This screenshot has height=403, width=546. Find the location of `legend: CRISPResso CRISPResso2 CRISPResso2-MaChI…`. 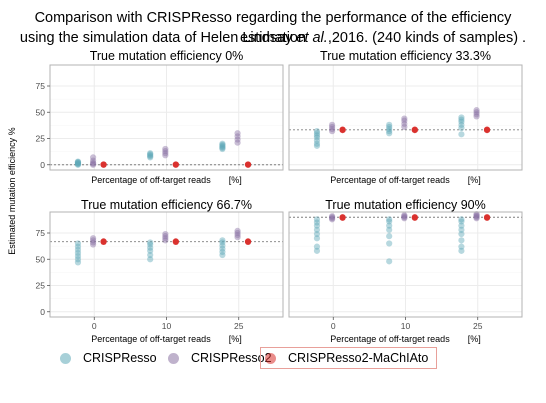

legend: CRISPResso CRISPResso2 CRISPResso2-MaChI… is located at coordinates (300, 360).